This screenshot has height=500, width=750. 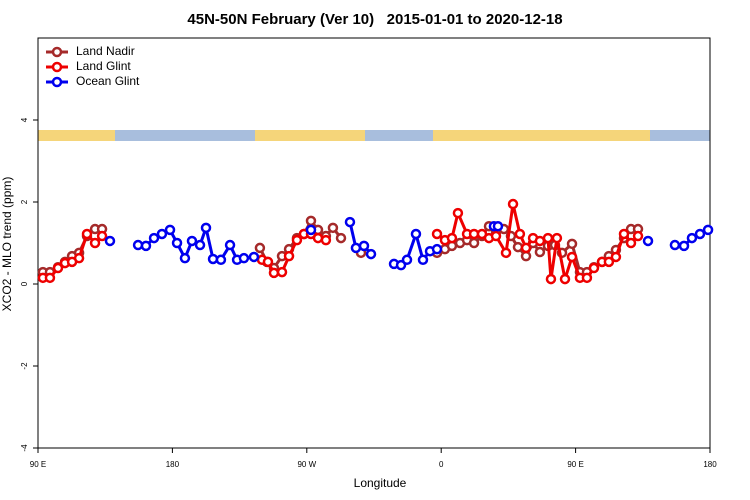 What do you see at coordinates (24, 448) in the screenshot?
I see `y-tick-label: -4` at bounding box center [24, 448].